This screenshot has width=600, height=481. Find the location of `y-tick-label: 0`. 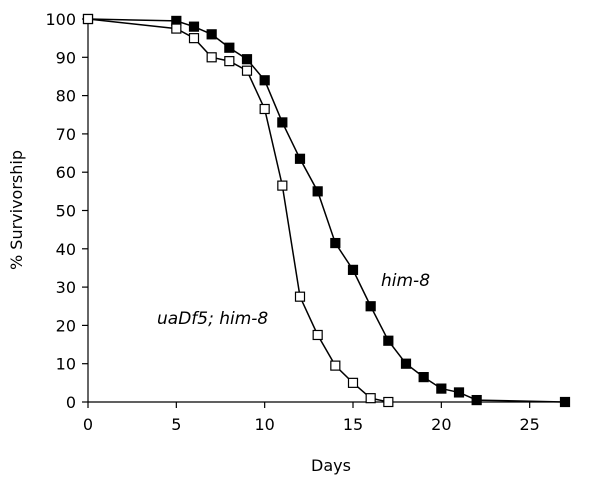

y-tick-label: 0 is located at coordinates (71, 402).